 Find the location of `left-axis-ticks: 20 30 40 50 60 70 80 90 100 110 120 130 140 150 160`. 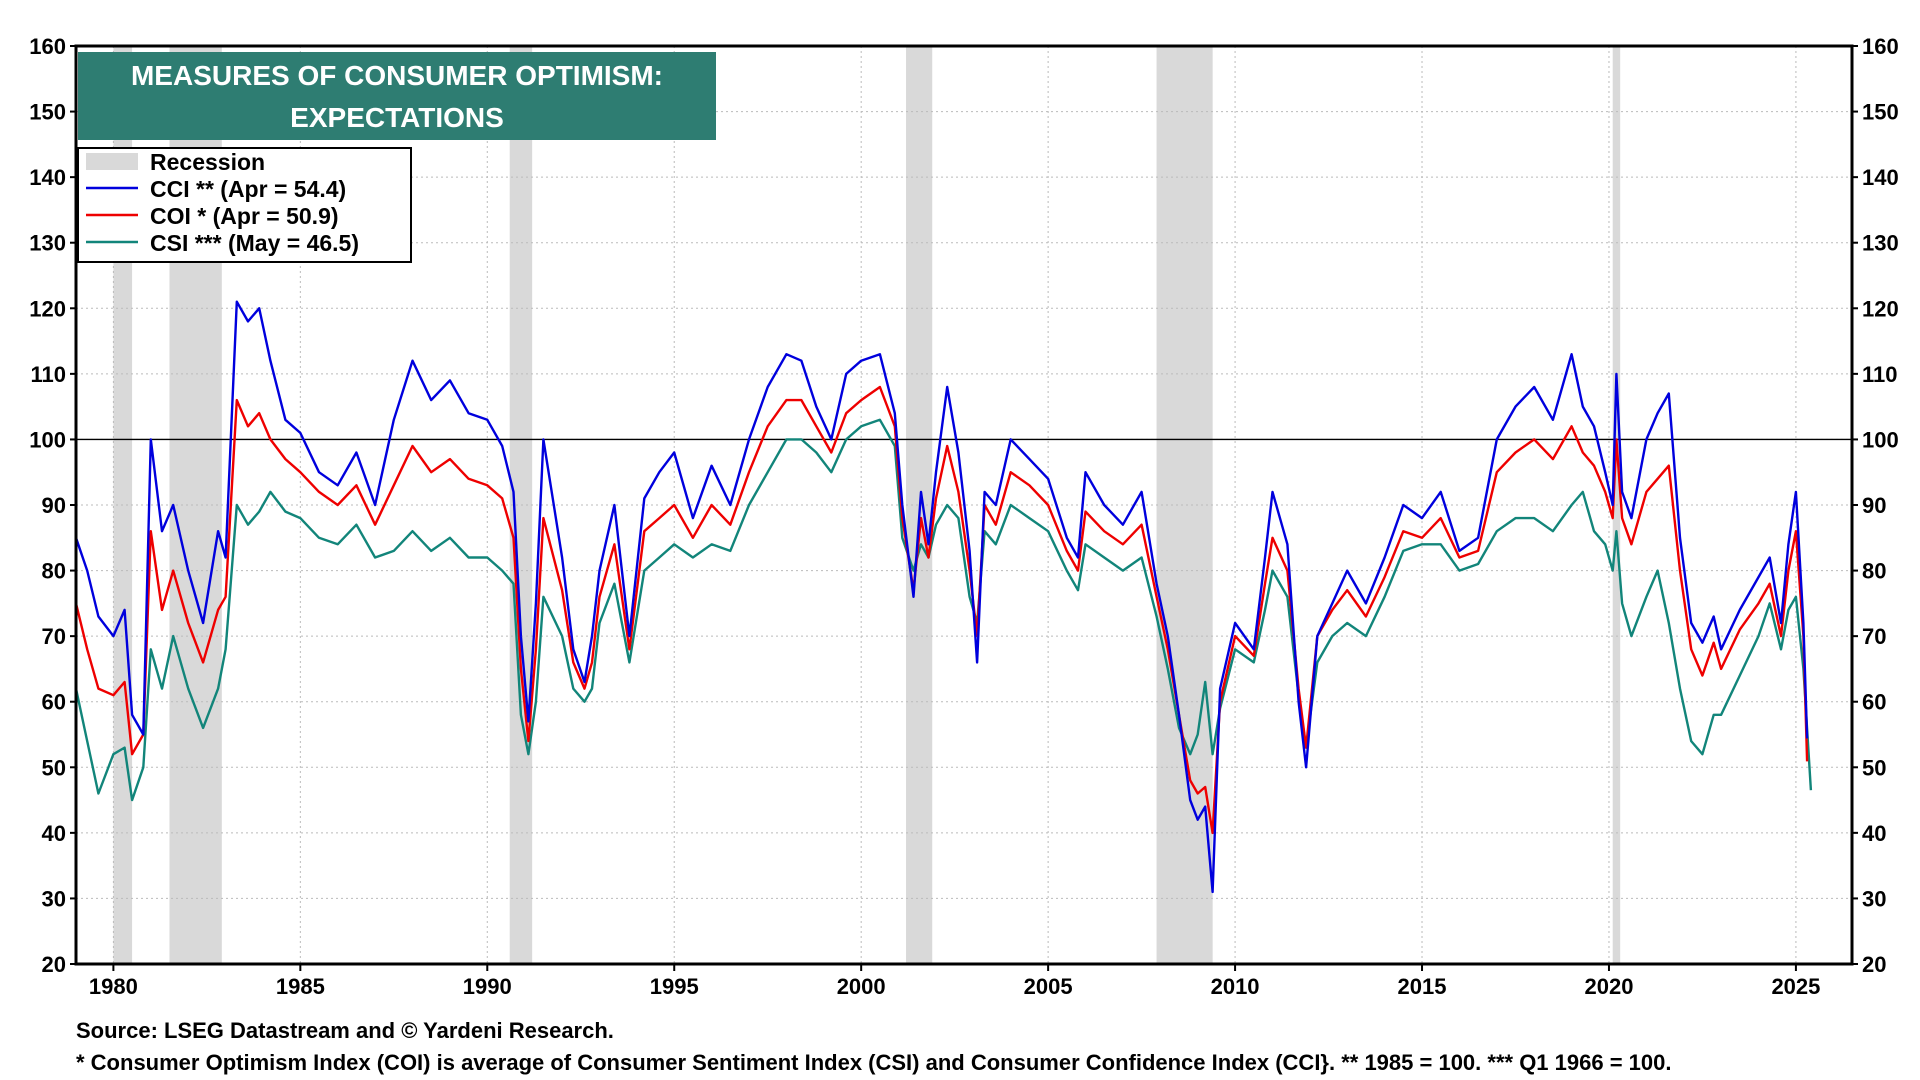

left-axis-ticks: 20 30 40 50 60 70 80 90 100 110 120 130 140 150 160 is located at coordinates (52, 505).